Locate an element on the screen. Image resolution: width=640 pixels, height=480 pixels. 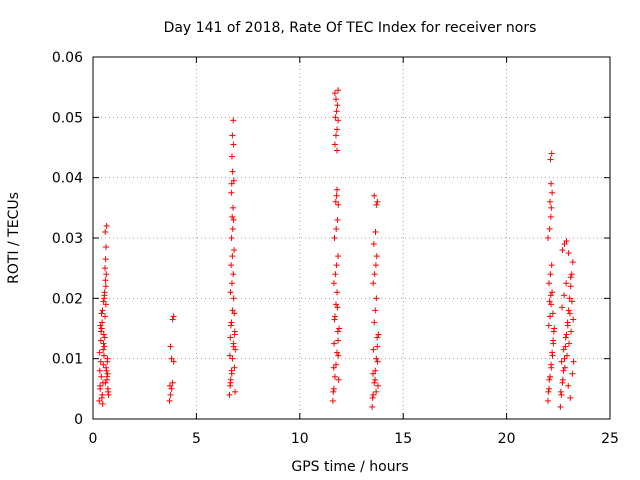
y-tick-label: 0.04 is located at coordinates (67, 179).